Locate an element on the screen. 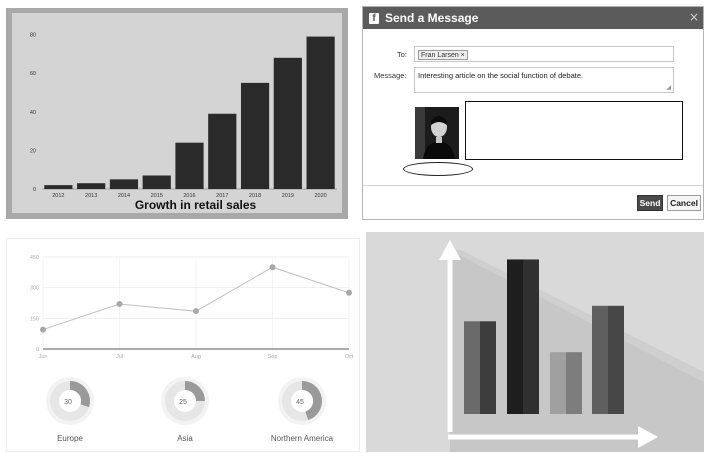 This screenshot has height=453, width=704. bar3d-2-side is located at coordinates (574, 383).